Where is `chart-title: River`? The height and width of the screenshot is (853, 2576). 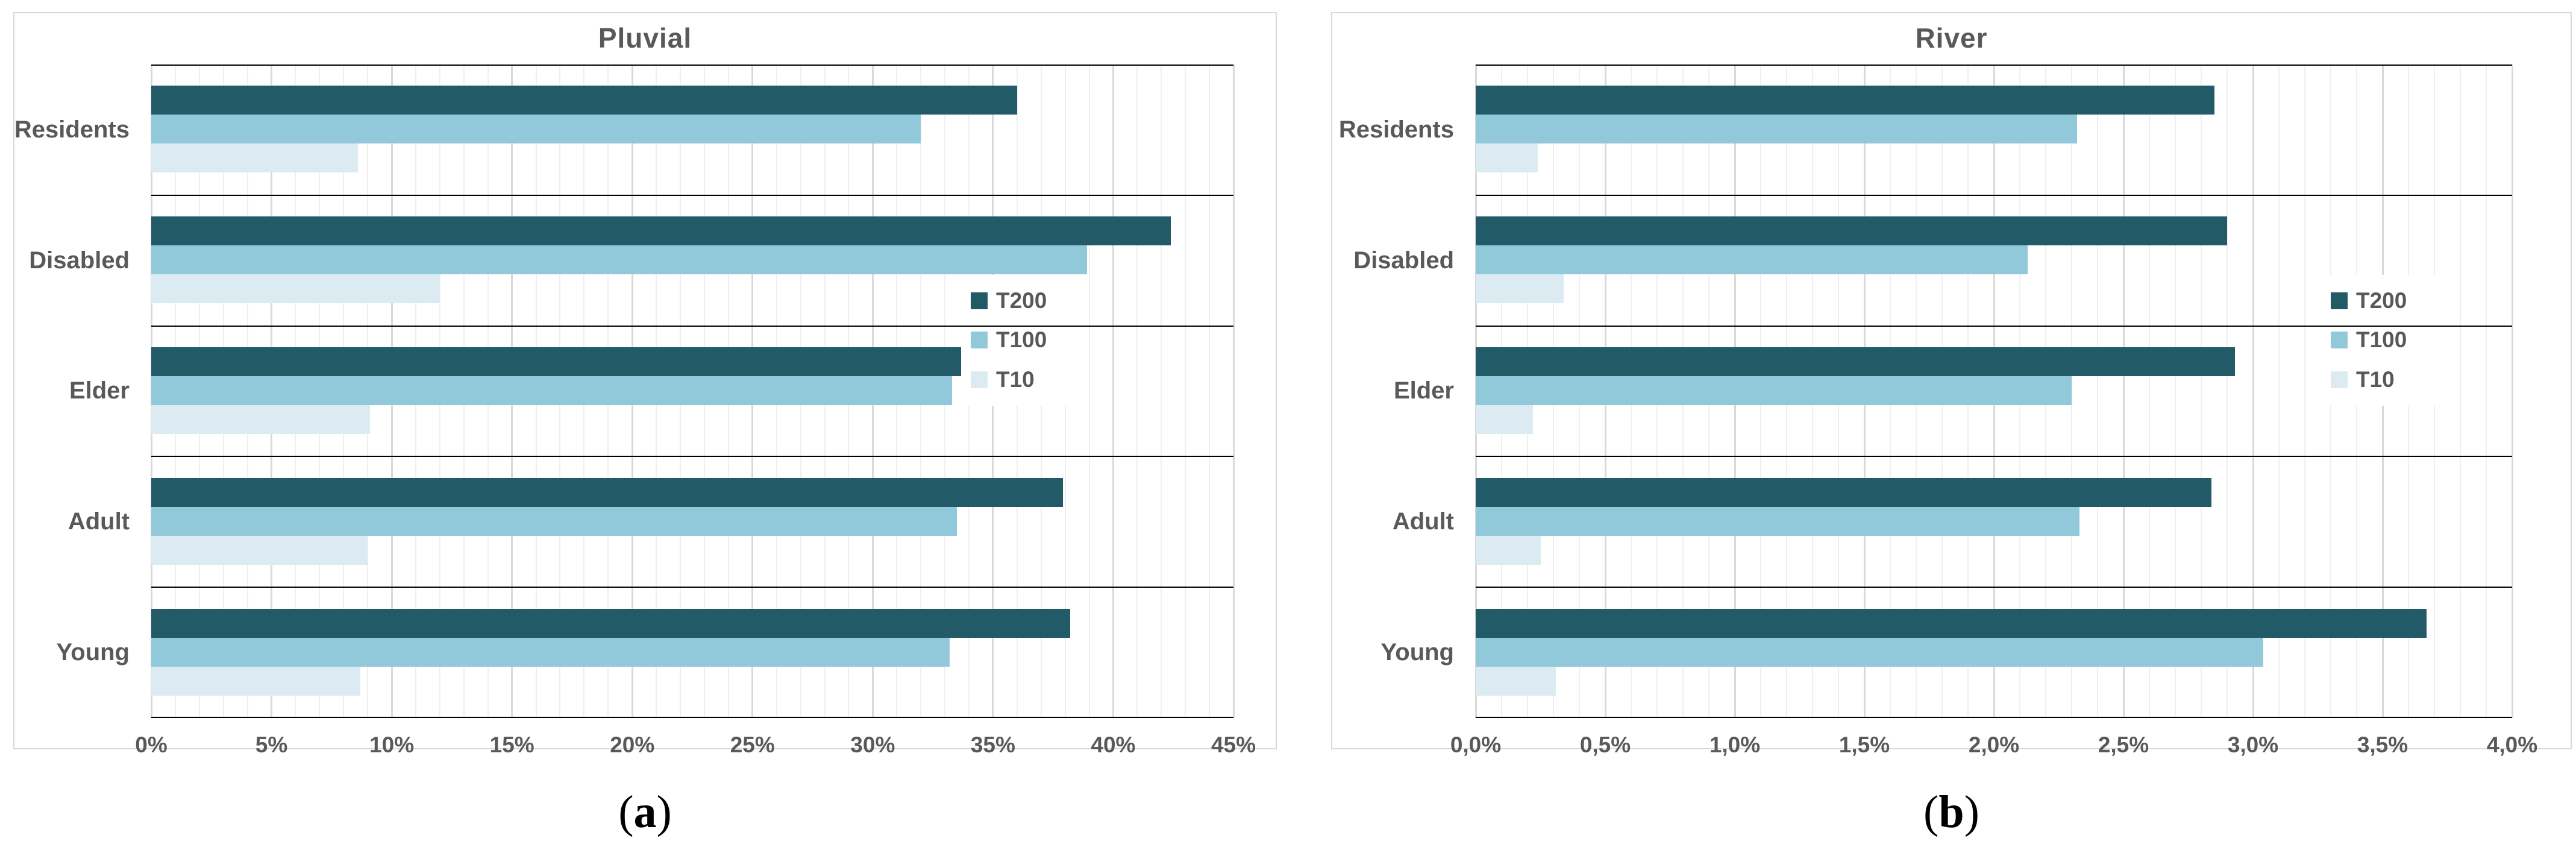 chart-title: River is located at coordinates (1951, 38).